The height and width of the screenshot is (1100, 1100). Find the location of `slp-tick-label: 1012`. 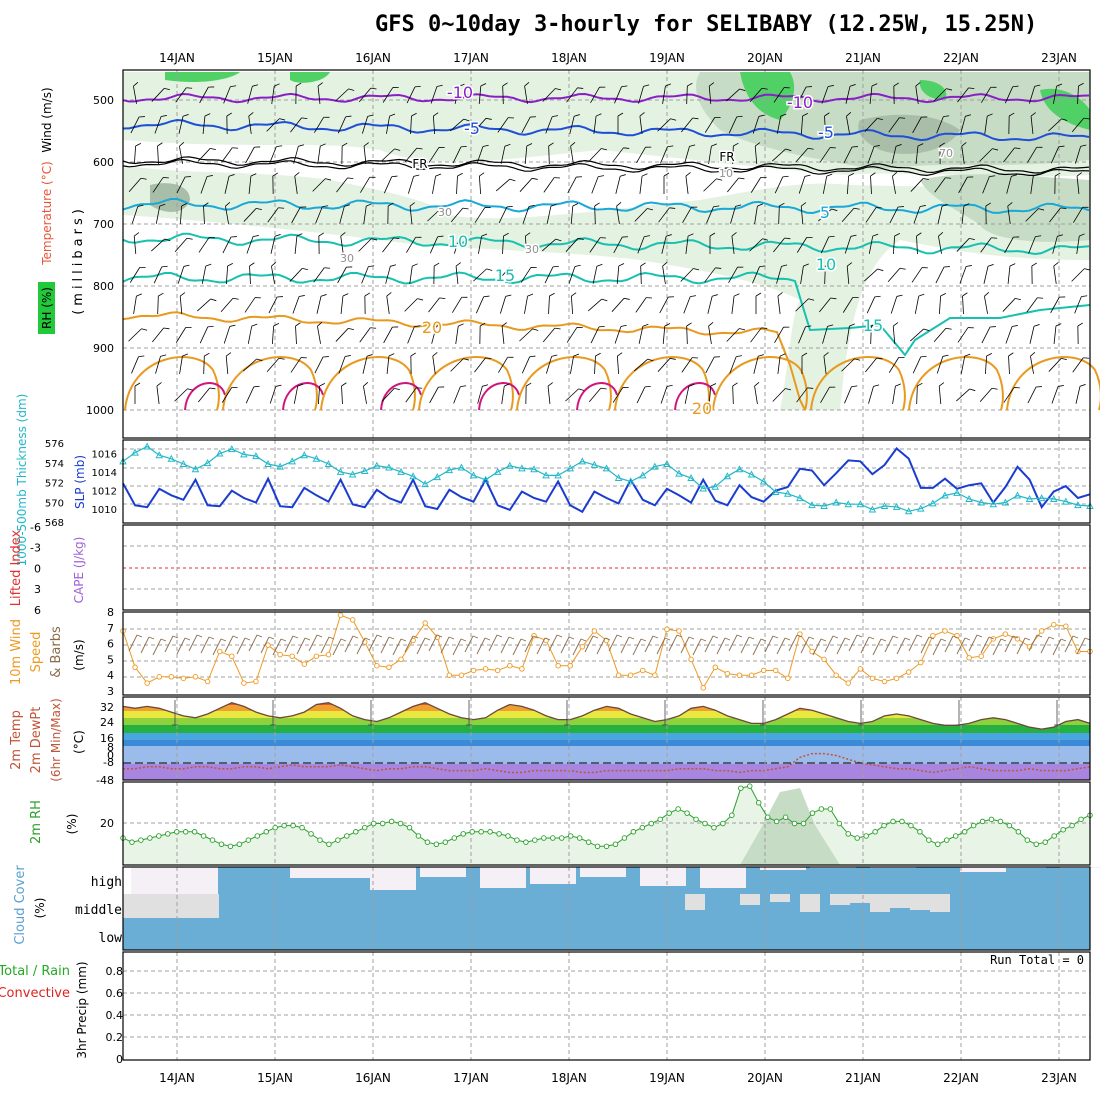

slp-tick-label: 1012 is located at coordinates (104, 492).